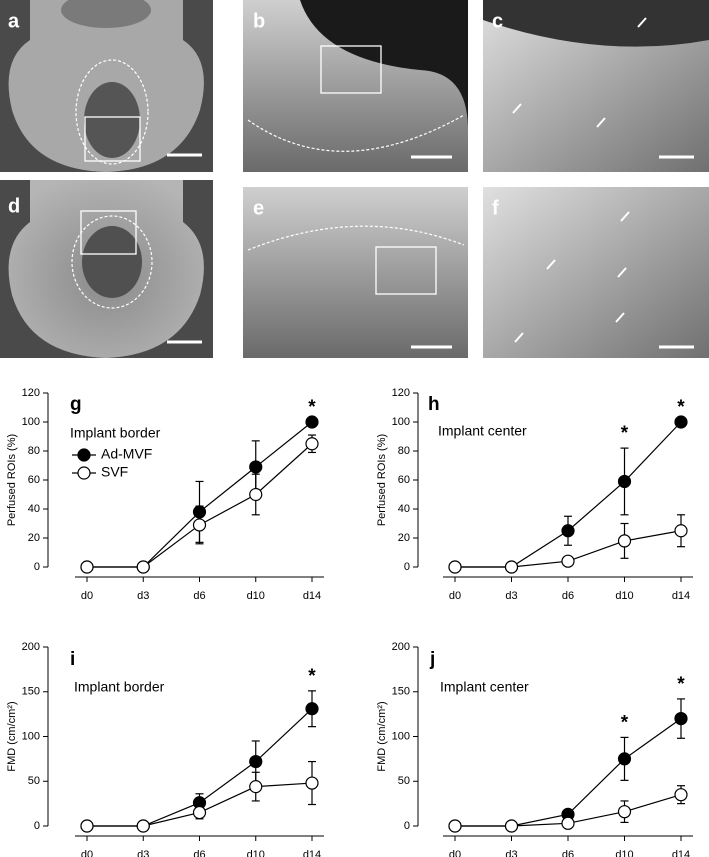 The image size is (709, 857). I want to click on panel-letter: e, so click(258, 208).